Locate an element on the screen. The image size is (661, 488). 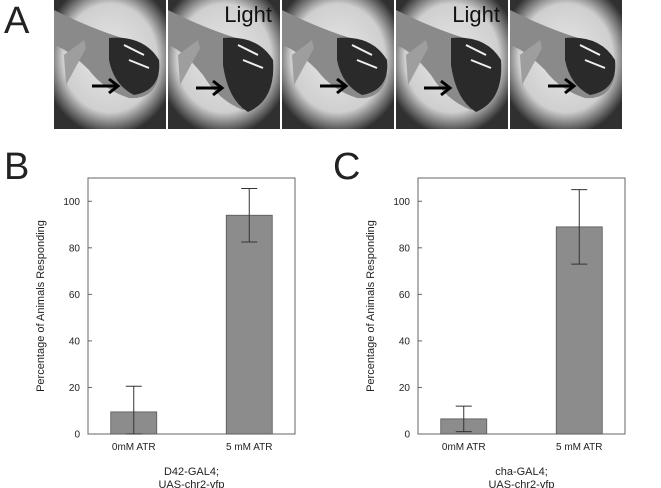
genotype-caption: D42-GAL4; is located at coordinates (191, 472).